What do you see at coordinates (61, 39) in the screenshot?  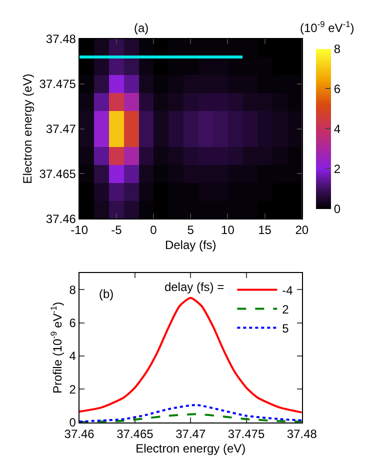 I see `y-tick-label: 37.48` at bounding box center [61, 39].